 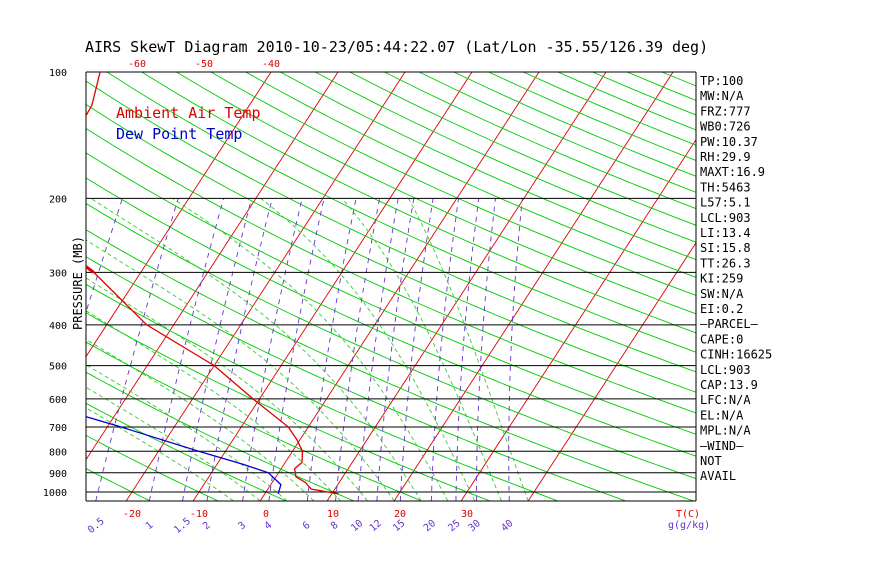 What do you see at coordinates (78, 283) in the screenshot?
I see `y-axis-label: PRESSURE (MB)` at bounding box center [78, 283].